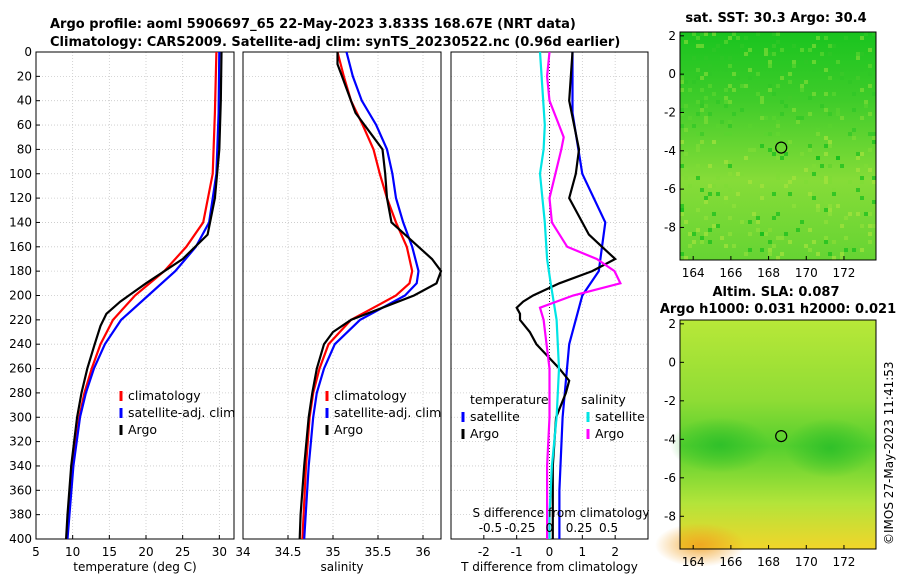 The image size is (900, 580). What do you see at coordinates (730, 562) in the screenshot?
I see `map-x-tick-label: 166` at bounding box center [730, 562].